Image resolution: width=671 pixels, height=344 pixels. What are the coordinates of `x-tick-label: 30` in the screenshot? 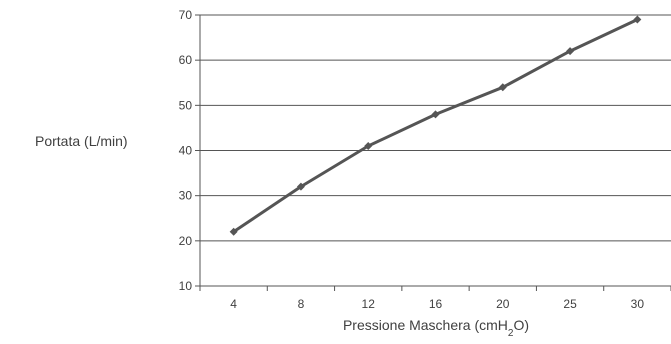 It's located at (638, 304).